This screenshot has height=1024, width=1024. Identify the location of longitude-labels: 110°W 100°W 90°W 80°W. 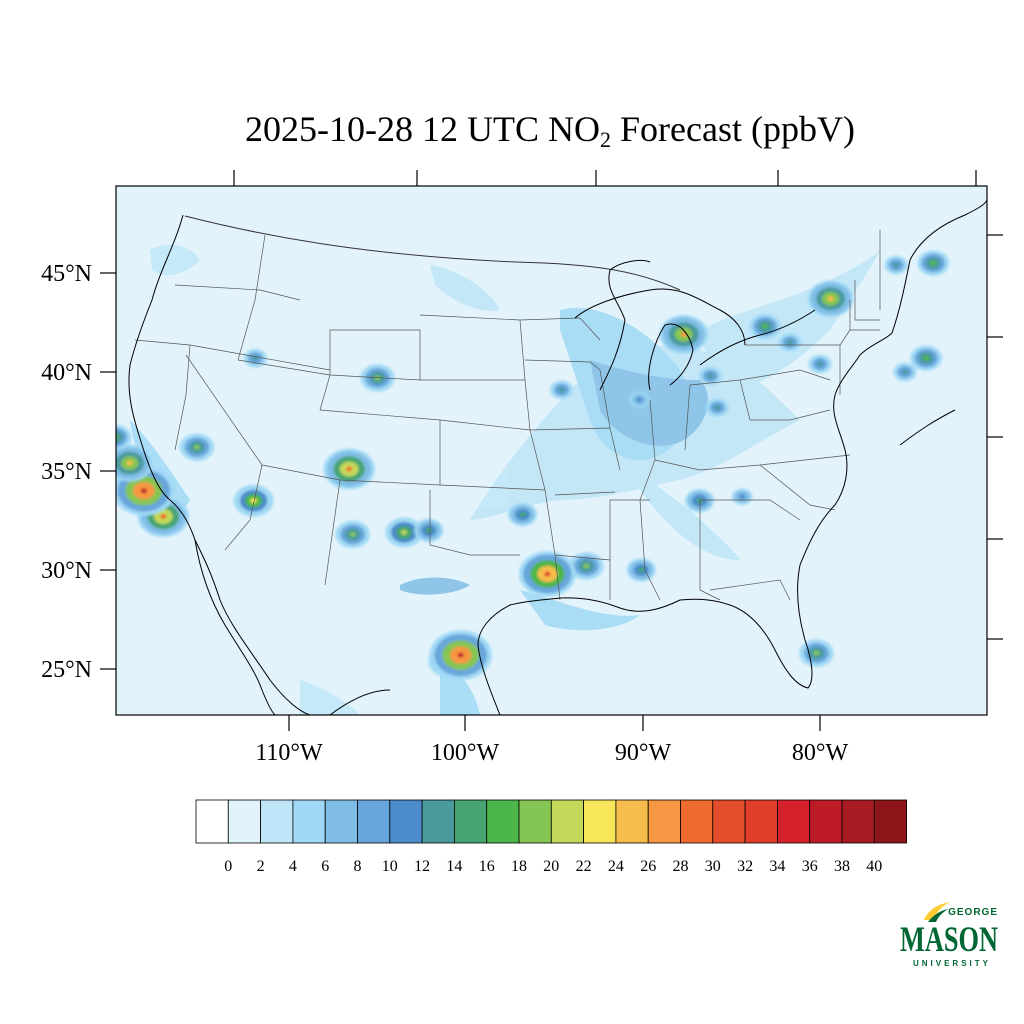
(551, 753).